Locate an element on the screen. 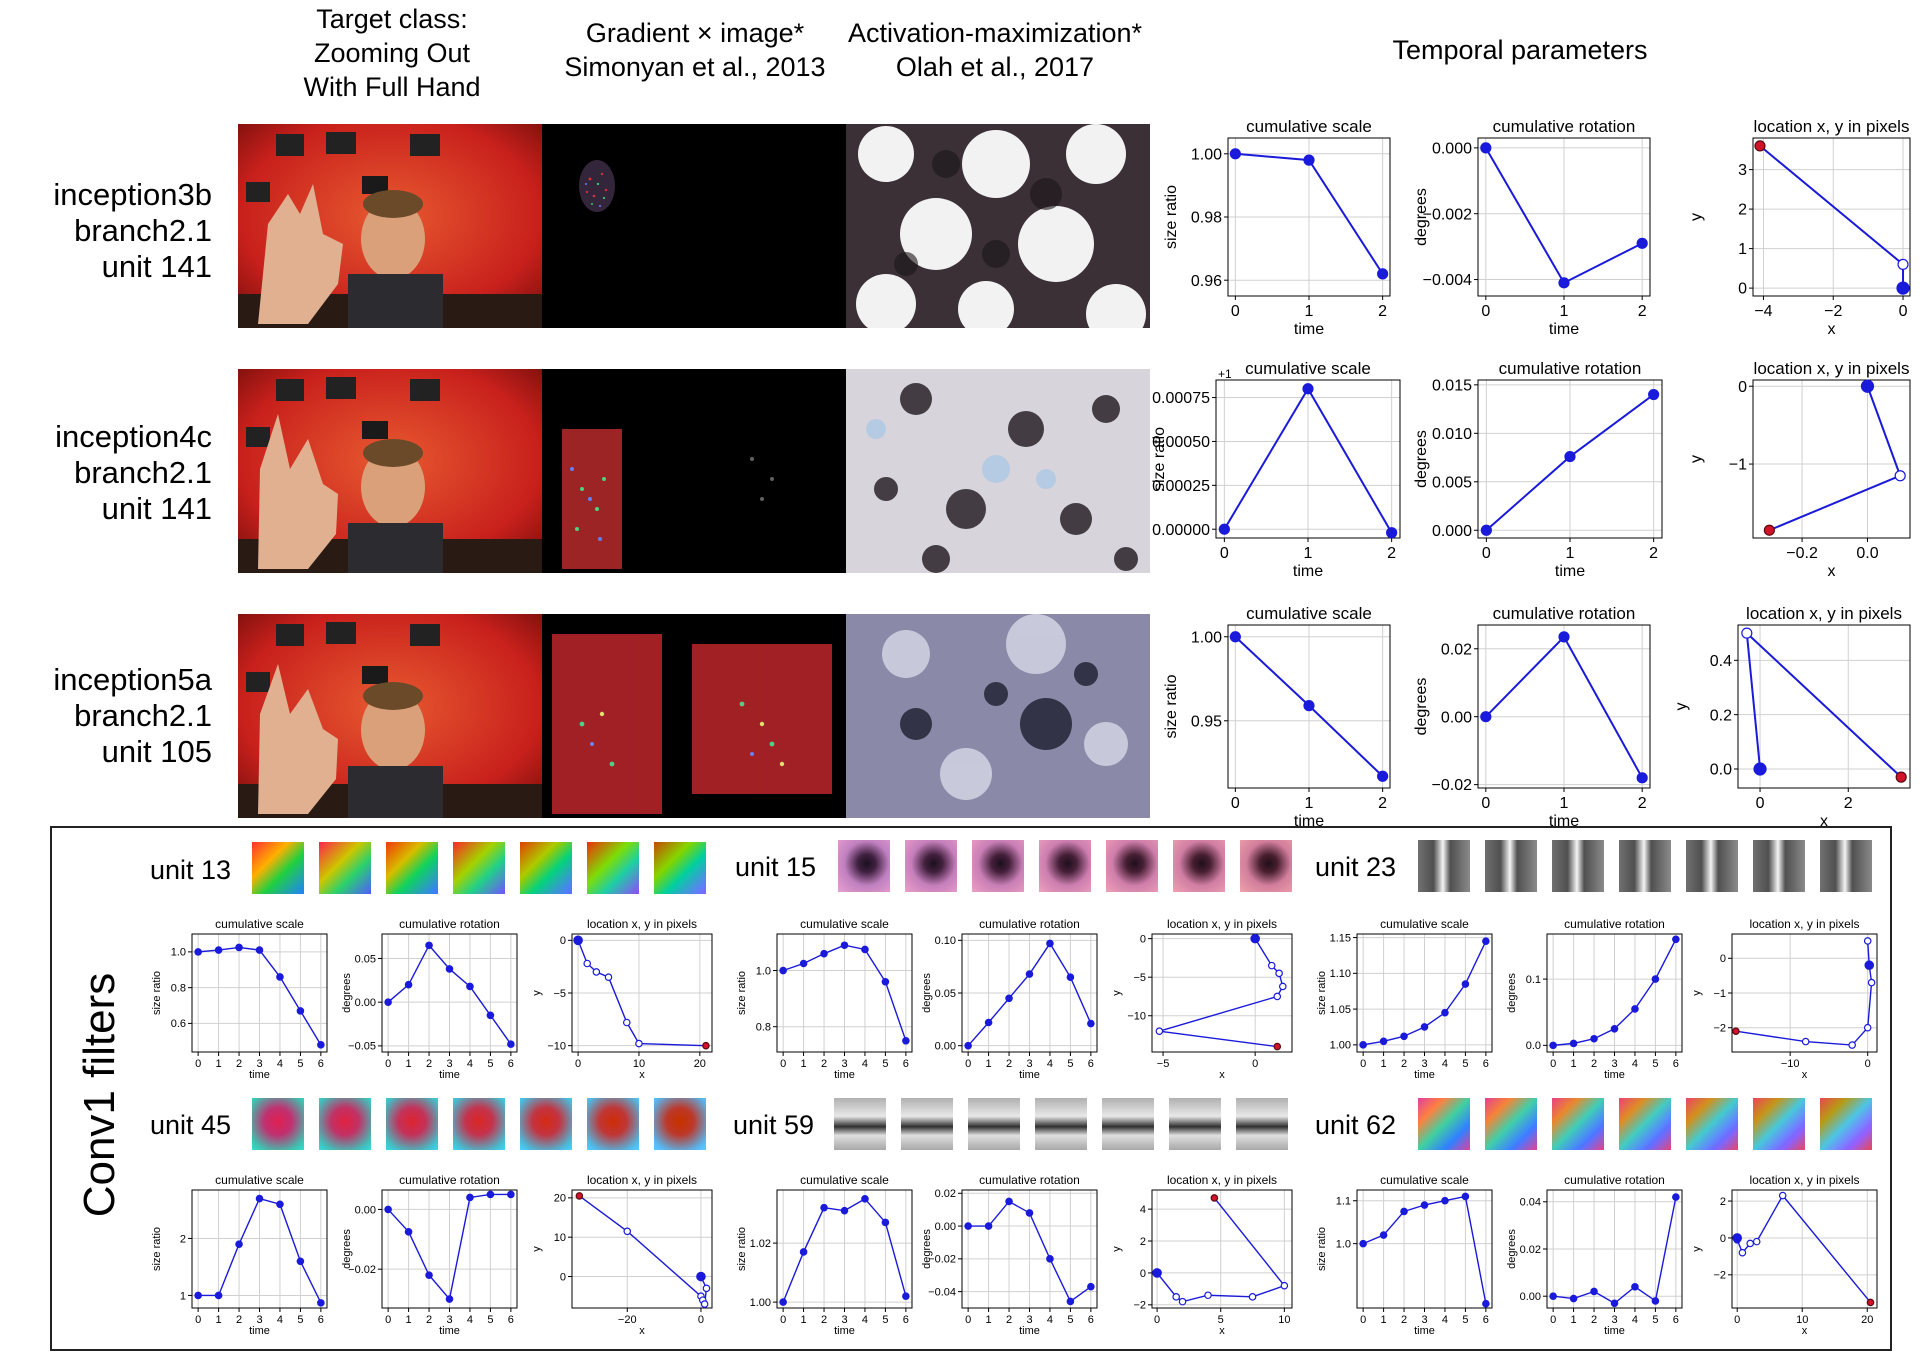 The height and width of the screenshot is (1358, 1920). y-tick-label: 0.05 is located at coordinates (365, 959).